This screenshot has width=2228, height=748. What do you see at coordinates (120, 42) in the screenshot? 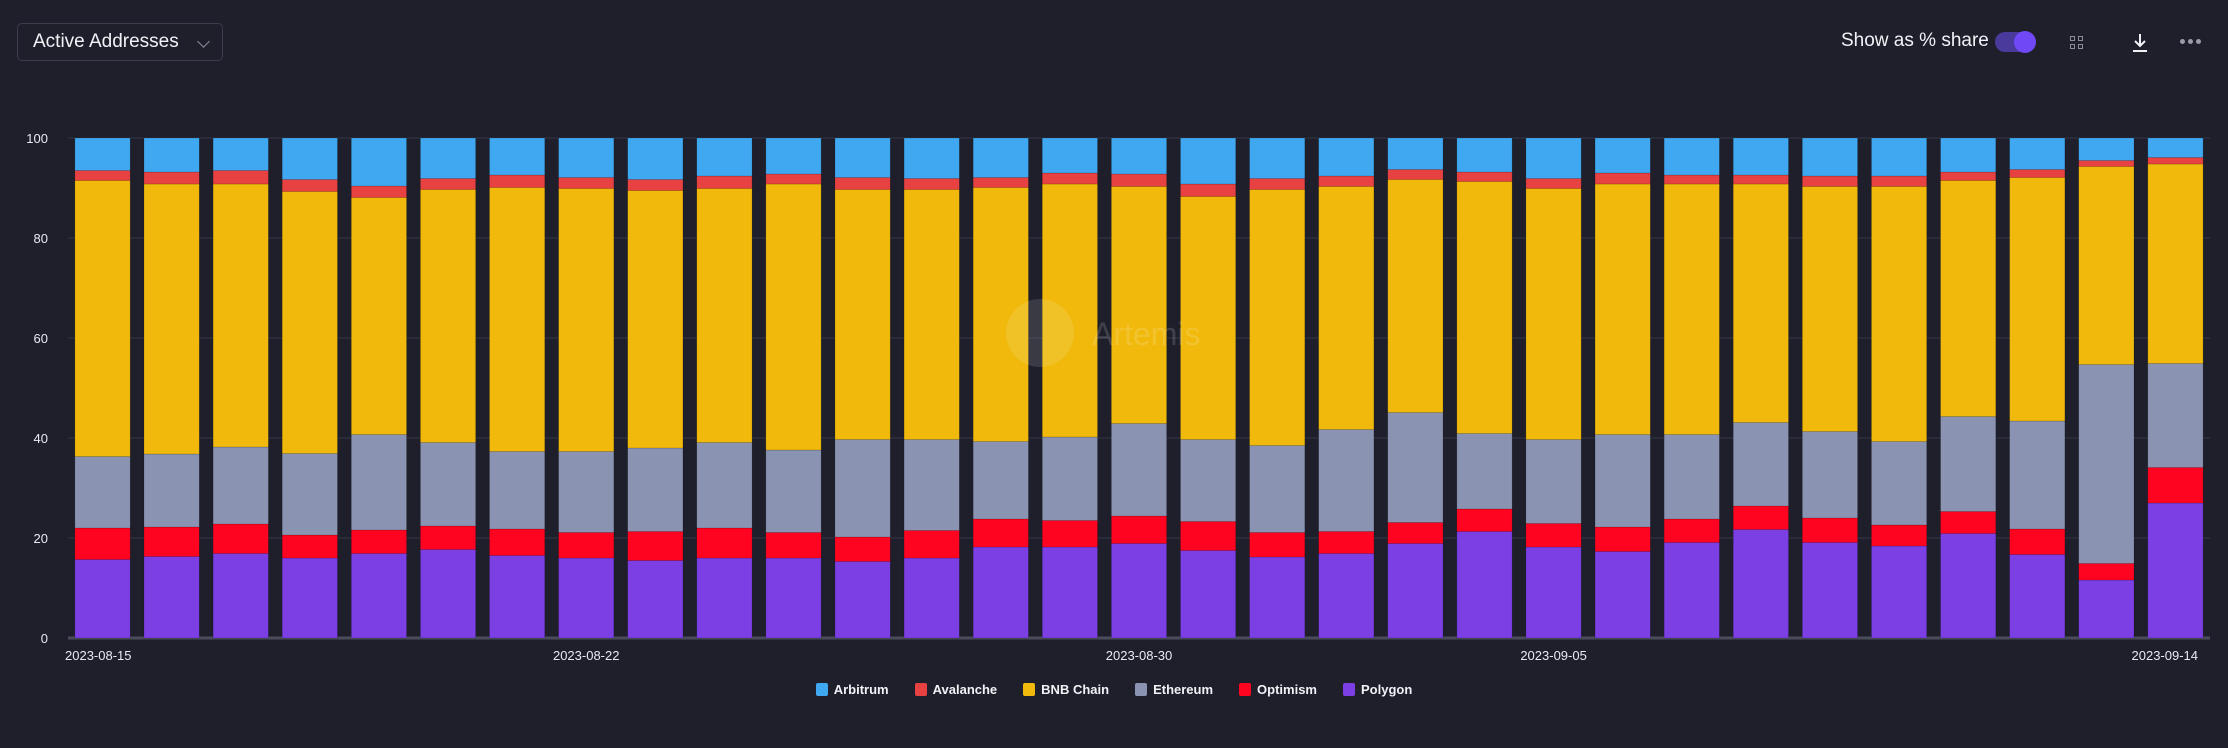
I see `metric-dropdown: Active Addresses` at bounding box center [120, 42].